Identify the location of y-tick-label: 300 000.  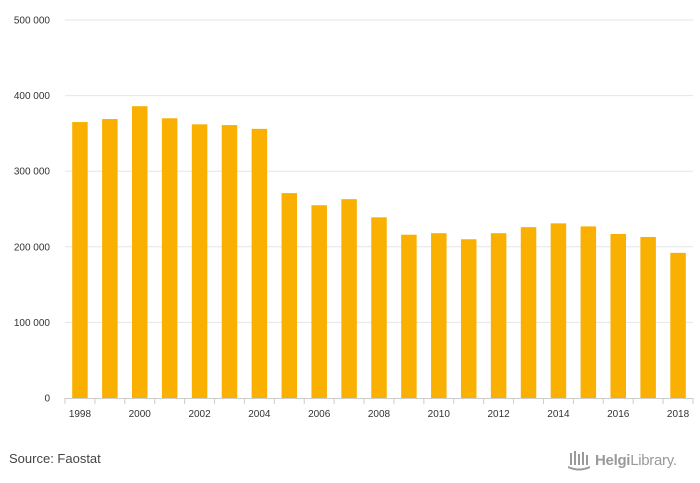
(32, 172).